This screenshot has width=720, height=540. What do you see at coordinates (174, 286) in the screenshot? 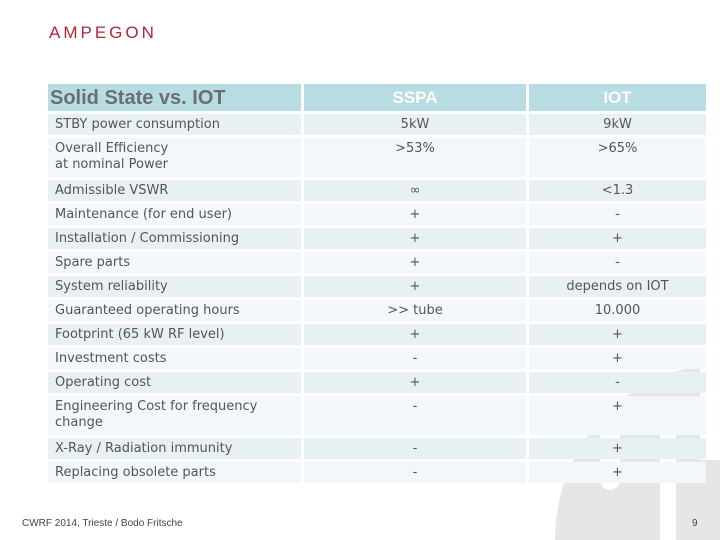
I see `criterion-cell: System reliability` at bounding box center [174, 286].